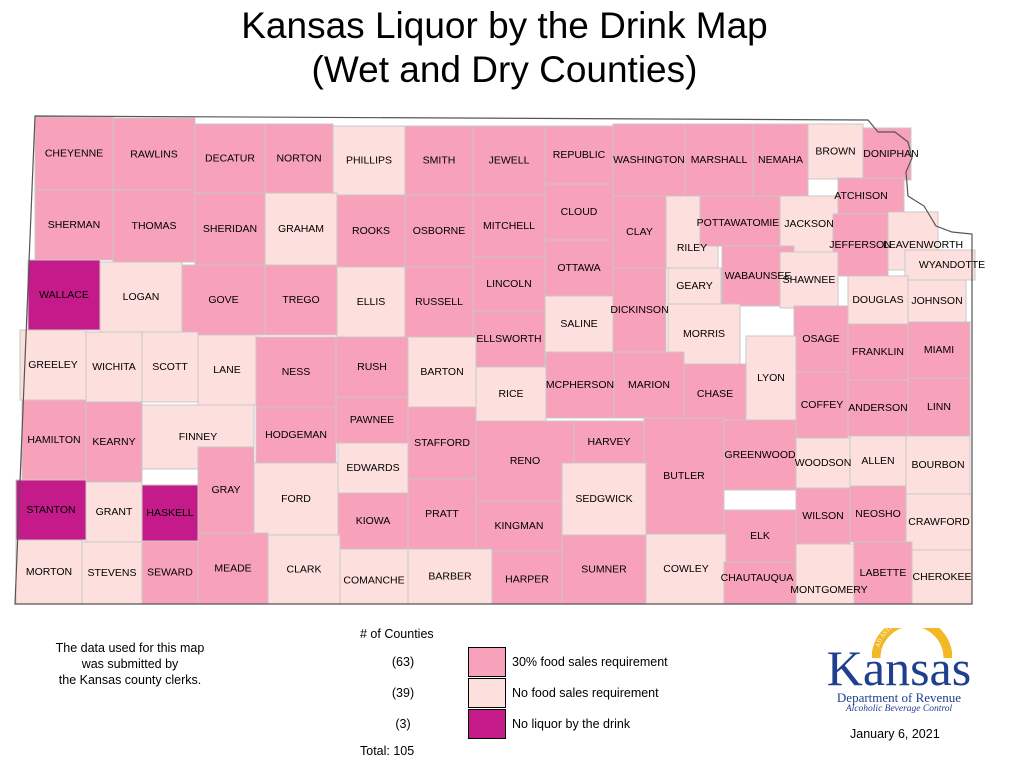 This screenshot has height=776, width=1009. Describe the element at coordinates (296, 435) in the screenshot. I see `county-label-hodgeman: HODGEMAN` at that location.